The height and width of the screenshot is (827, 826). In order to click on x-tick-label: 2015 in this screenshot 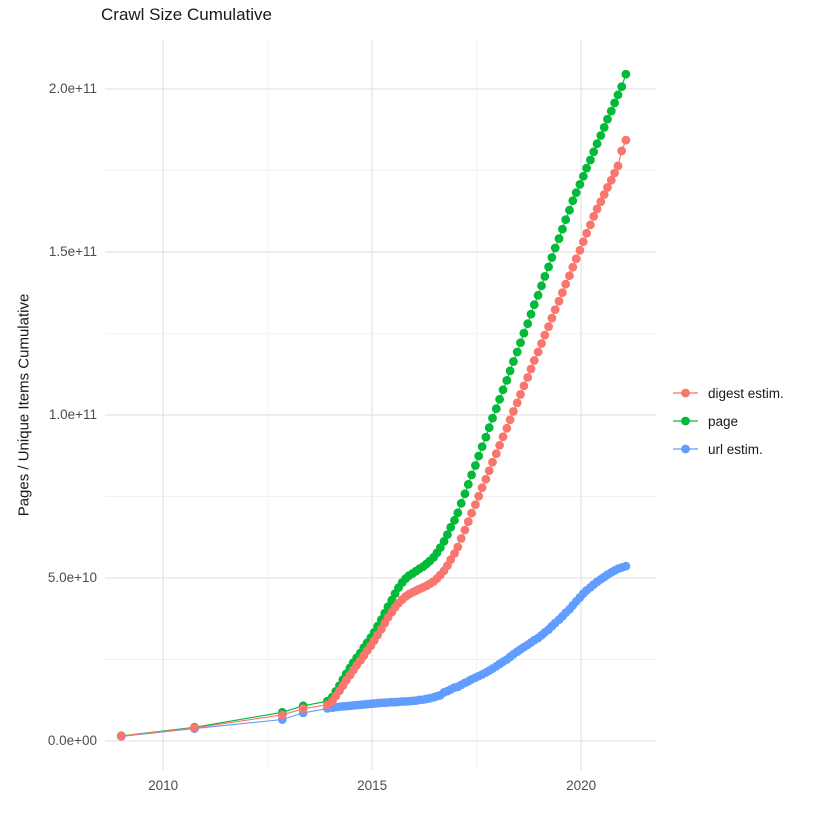, I will do `click(372, 785)`.